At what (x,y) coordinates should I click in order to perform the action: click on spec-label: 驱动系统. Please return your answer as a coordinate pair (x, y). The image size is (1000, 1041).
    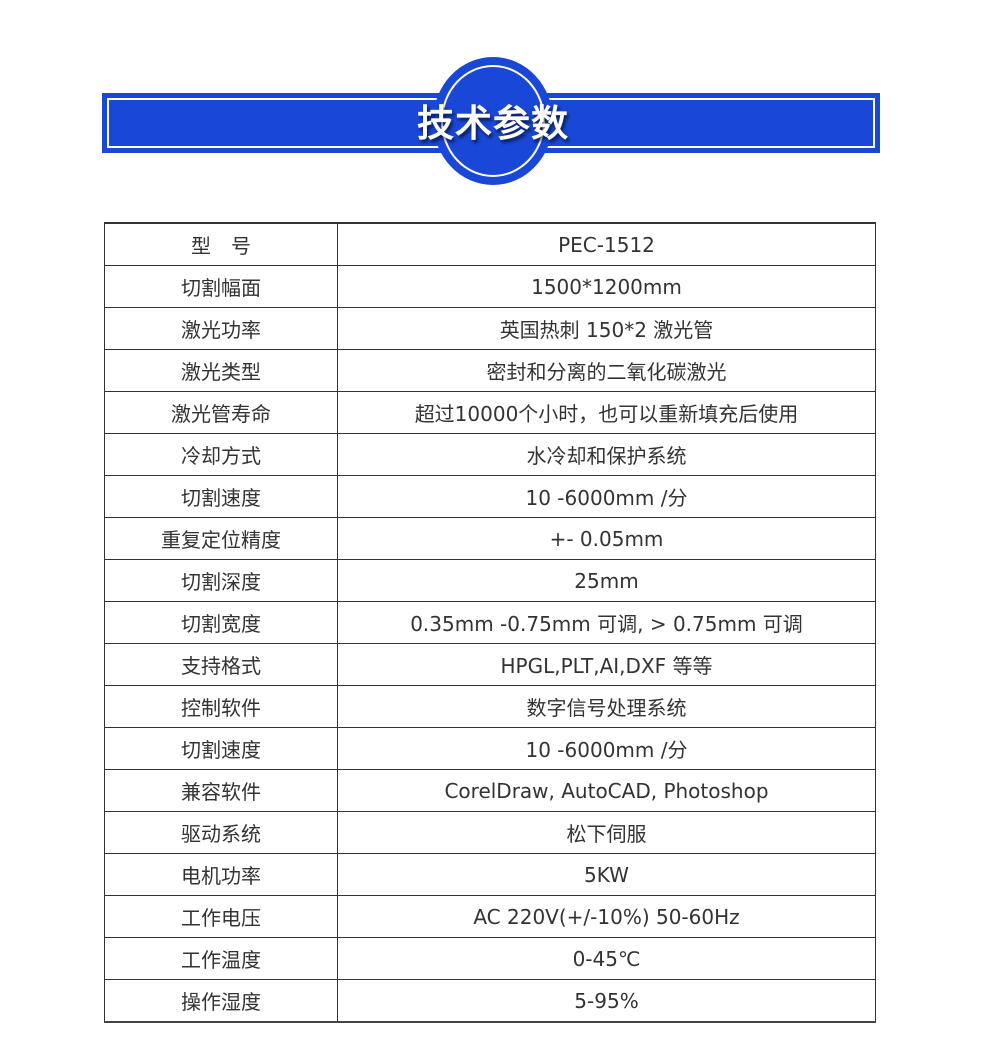
    Looking at the image, I should click on (221, 832).